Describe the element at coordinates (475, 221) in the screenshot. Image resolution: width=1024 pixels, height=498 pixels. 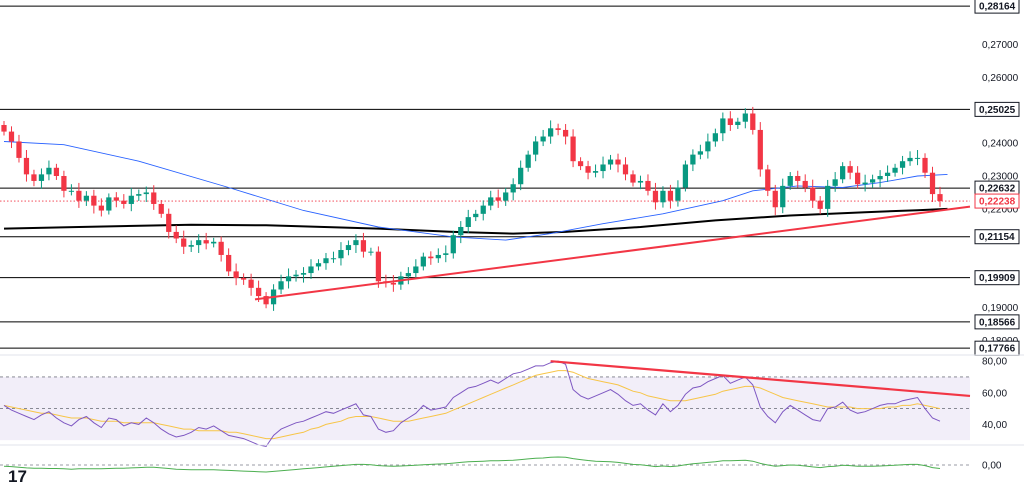
I see `ma-slow-line` at that location.